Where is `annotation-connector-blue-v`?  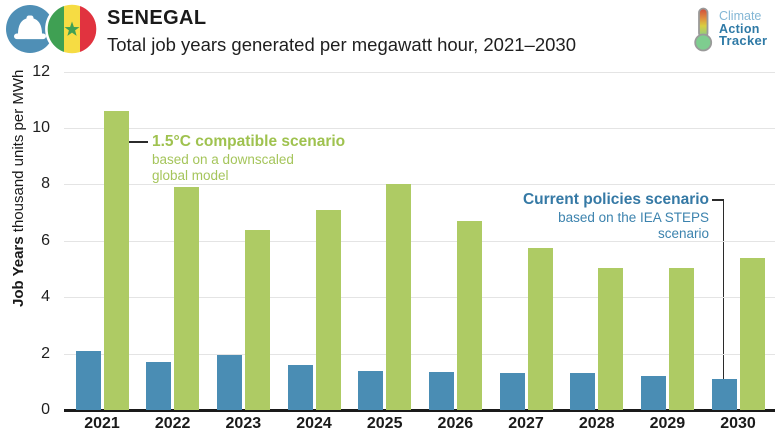
annotation-connector-blue-v is located at coordinates (723, 289).